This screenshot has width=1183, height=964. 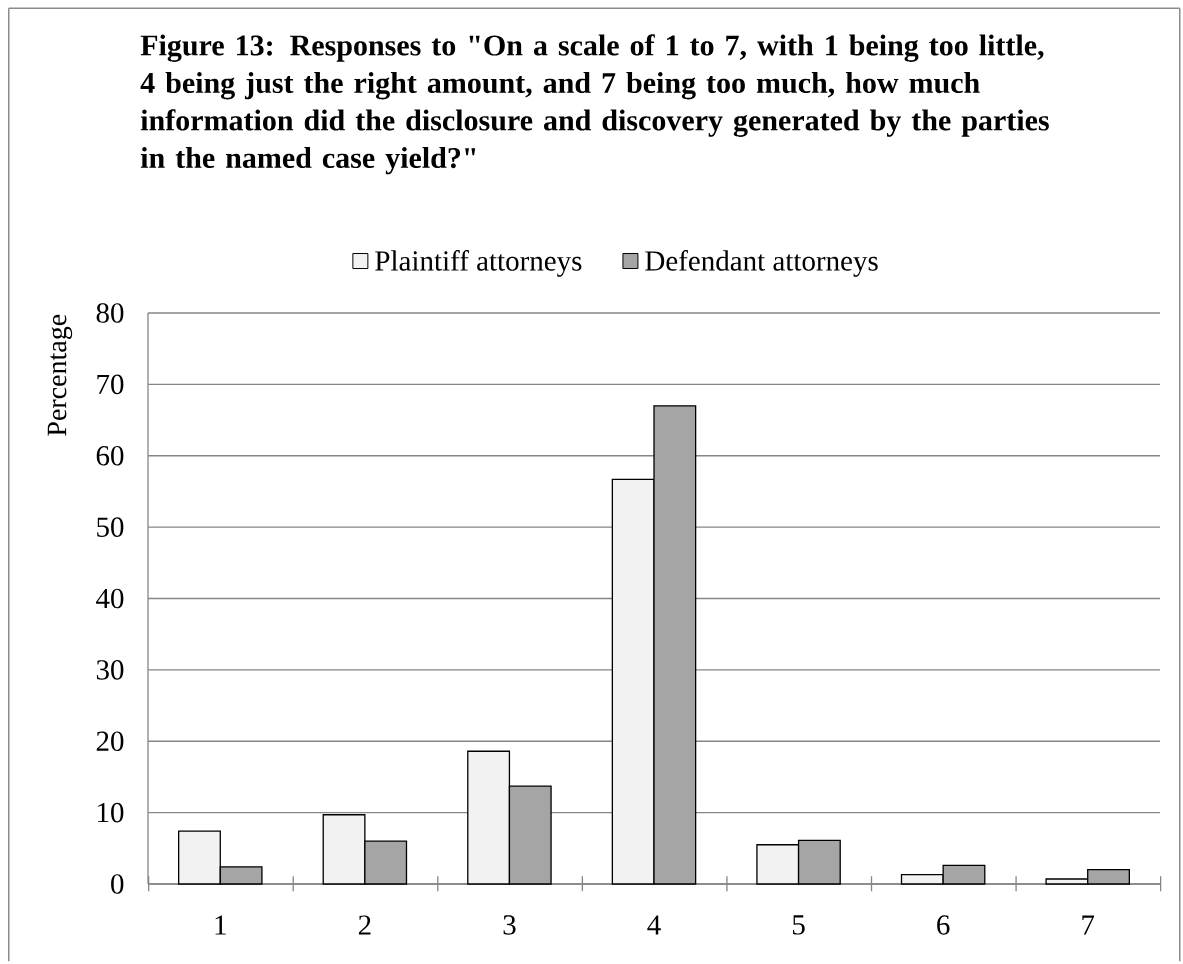 What do you see at coordinates (110, 598) in the screenshot?
I see `y-tick-label: 40` at bounding box center [110, 598].